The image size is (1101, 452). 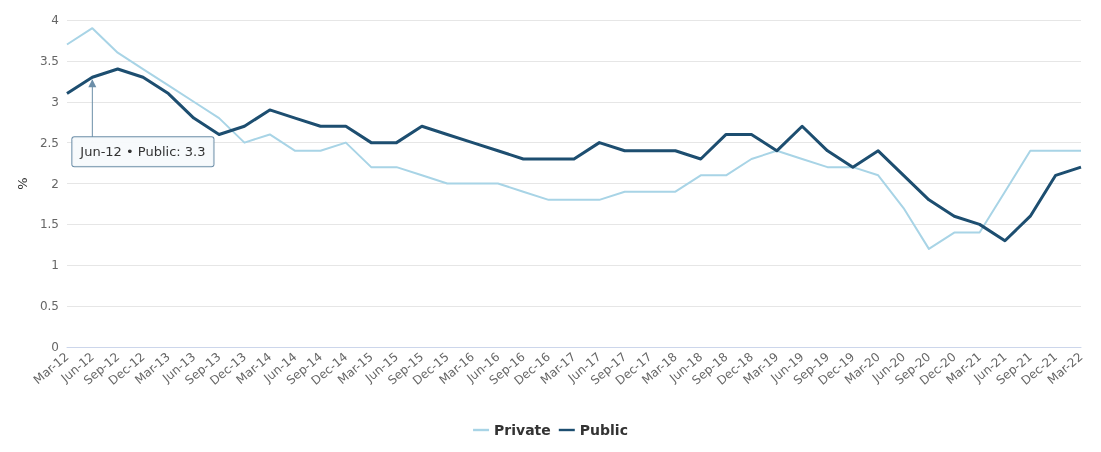 What do you see at coordinates (55, 20) in the screenshot?
I see `y-tick-label: 4` at bounding box center [55, 20].